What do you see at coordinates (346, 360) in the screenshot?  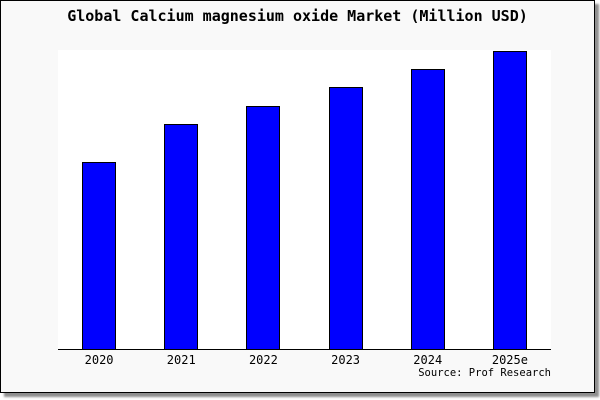 I see `x-tick-2023: 2023` at bounding box center [346, 360].